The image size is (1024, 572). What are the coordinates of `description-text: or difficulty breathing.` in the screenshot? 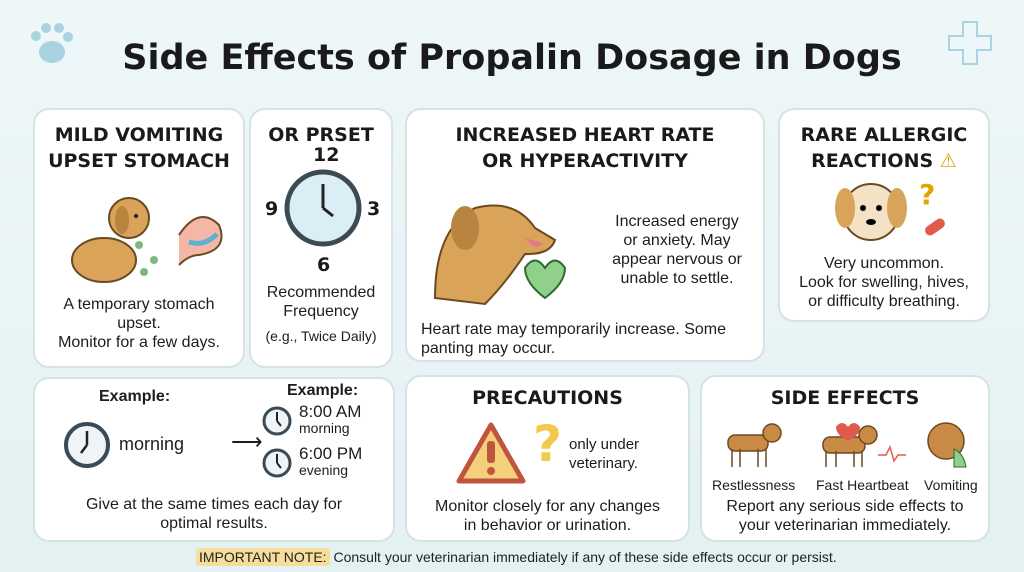 It's located at (884, 301).